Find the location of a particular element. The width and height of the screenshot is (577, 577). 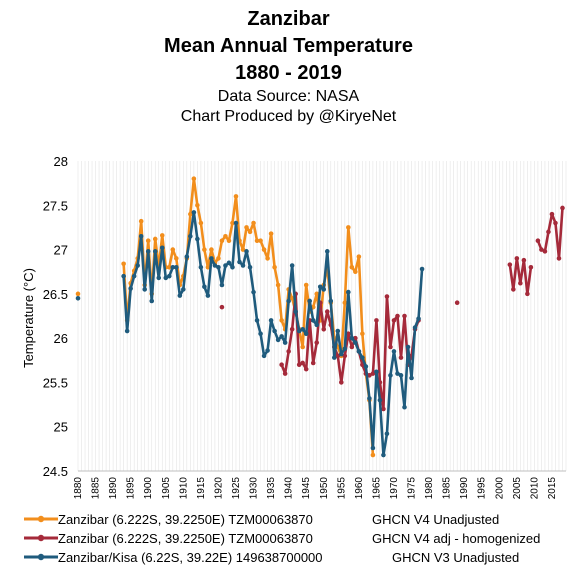

y-tick-label: 26 is located at coordinates (61, 338).